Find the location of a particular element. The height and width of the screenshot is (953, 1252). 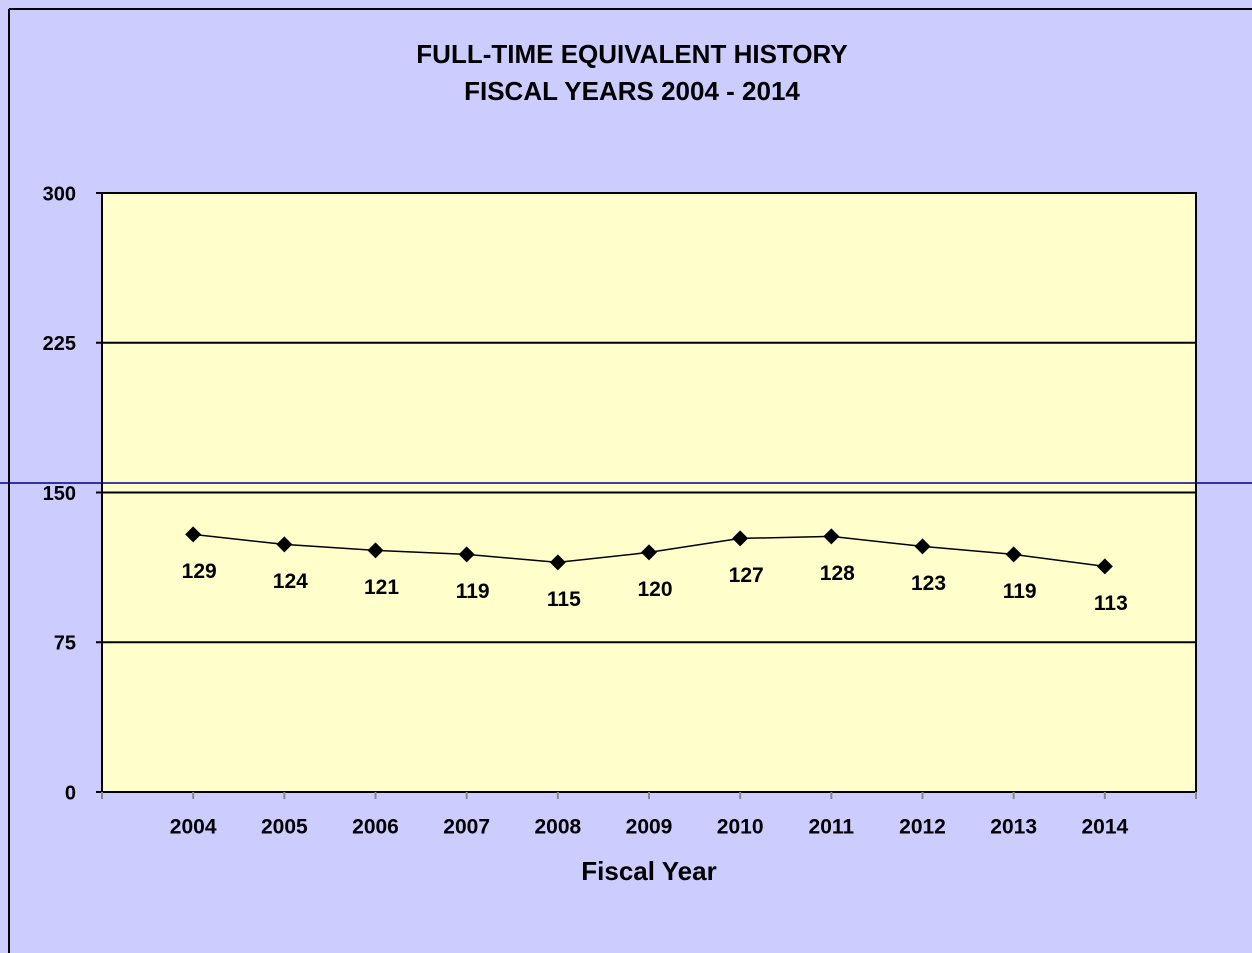

data-label: 121 is located at coordinates (381, 587).